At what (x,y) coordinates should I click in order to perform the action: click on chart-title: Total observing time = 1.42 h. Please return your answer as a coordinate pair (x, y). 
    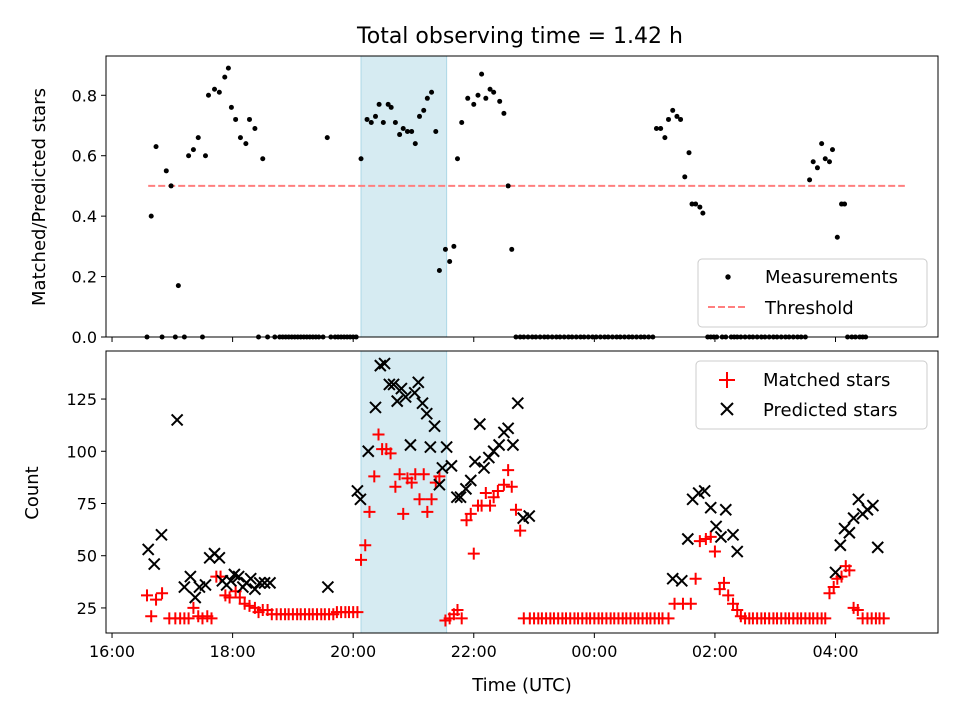
    Looking at the image, I should click on (519, 36).